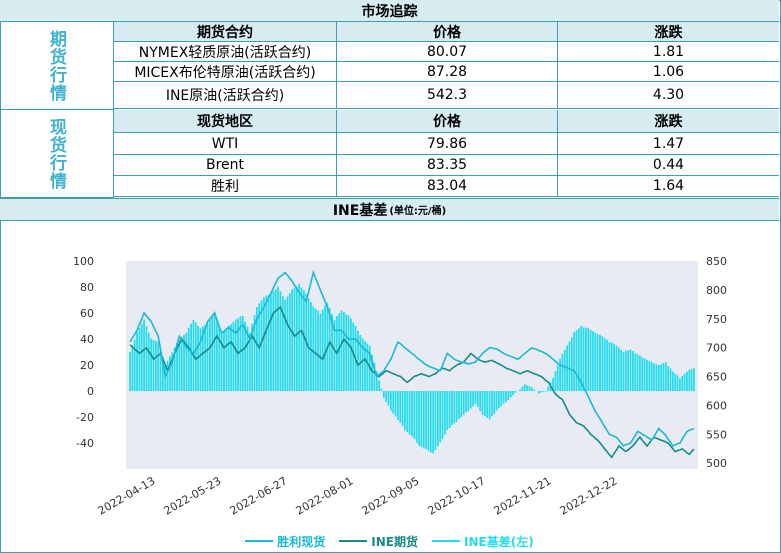  I want to click on table-row: NYMEX轻质原油(活跃合约) 80.07 1.81, so click(446, 52).